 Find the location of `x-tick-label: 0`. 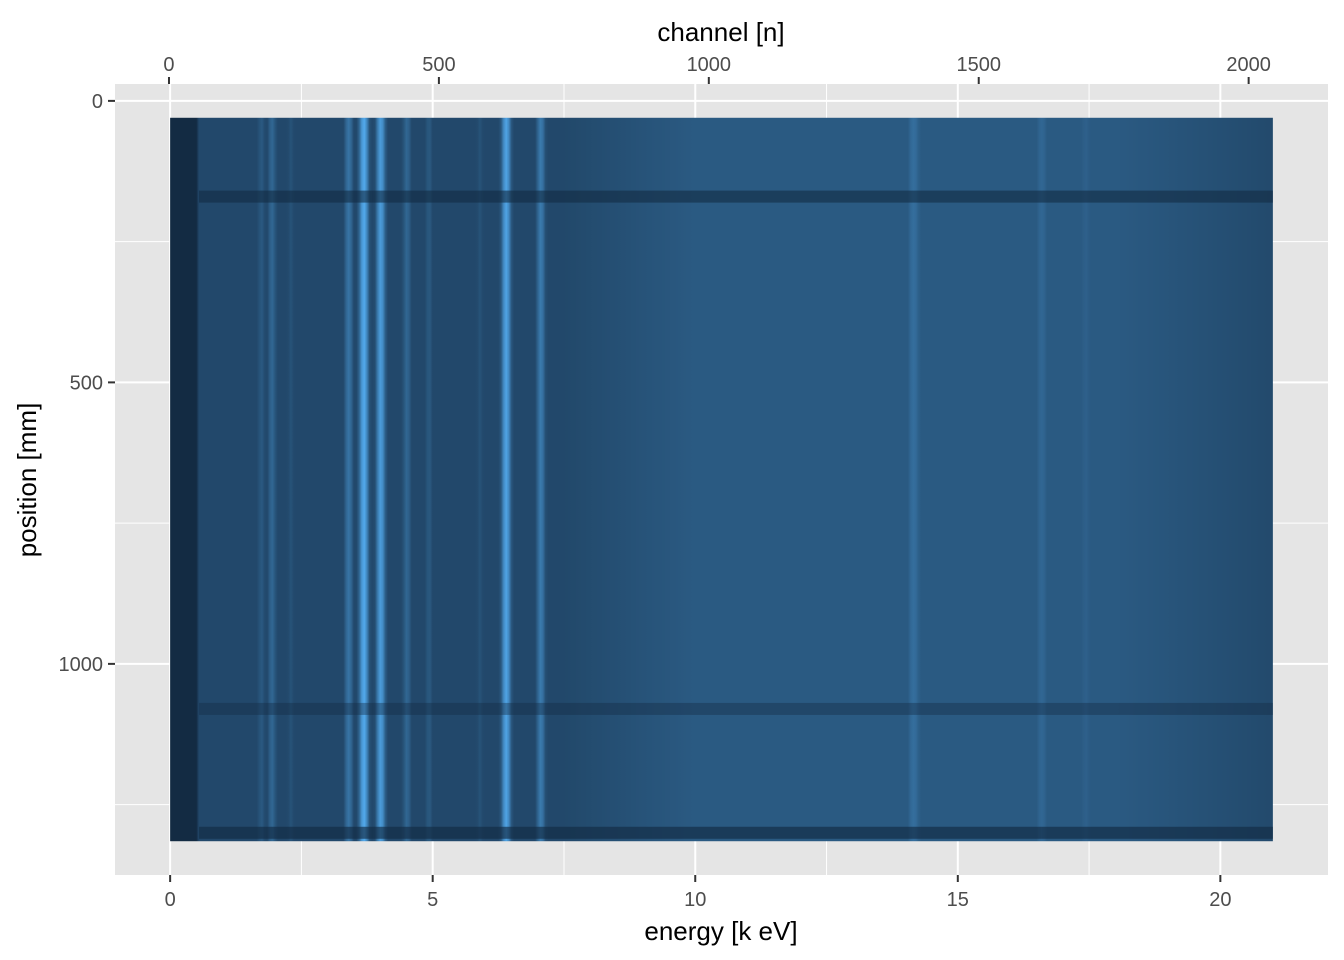

x-tick-label: 0 is located at coordinates (170, 900).